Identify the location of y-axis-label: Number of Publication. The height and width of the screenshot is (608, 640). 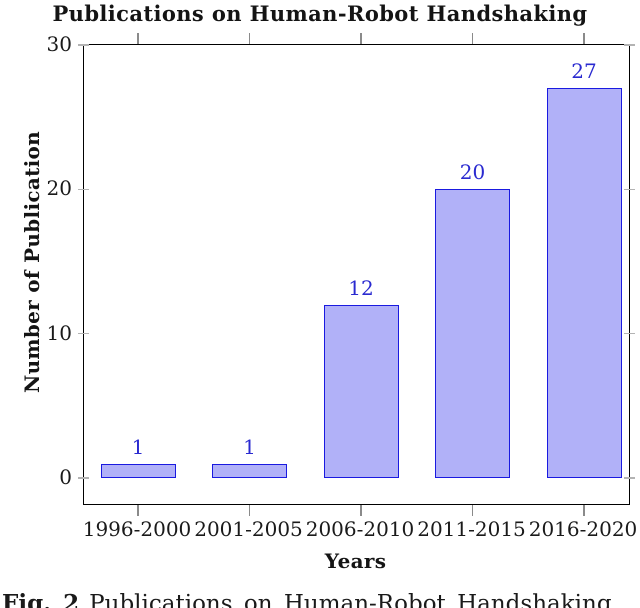
(32, 262).